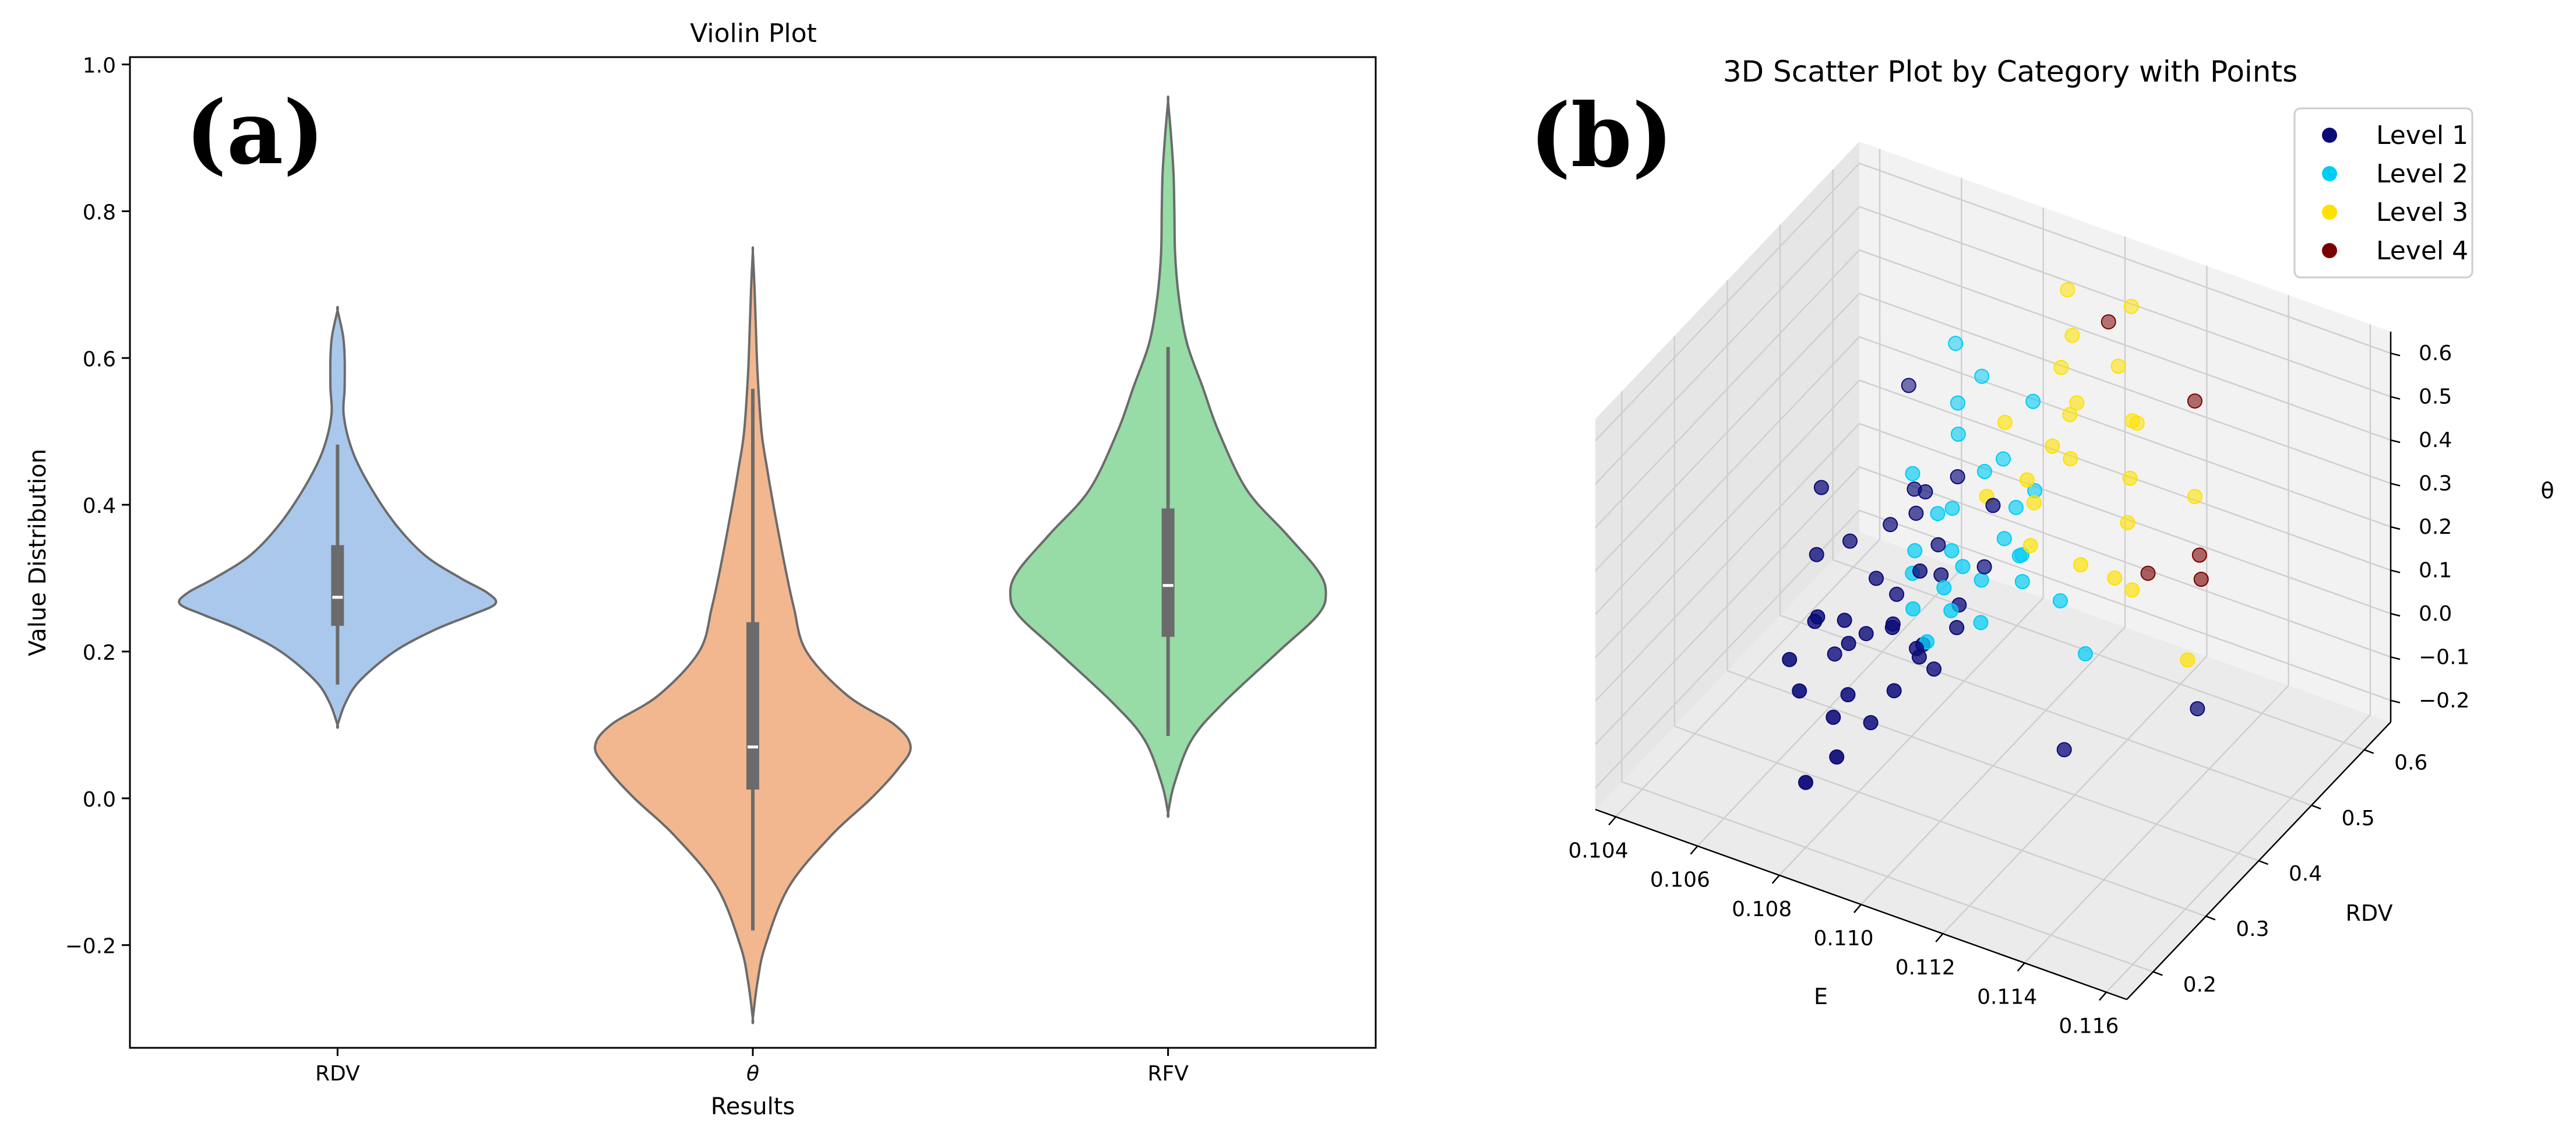  I want to click on scatter3d-legend: Level 1 Level 2 Level 3 Level 4, so click(2383, 193).